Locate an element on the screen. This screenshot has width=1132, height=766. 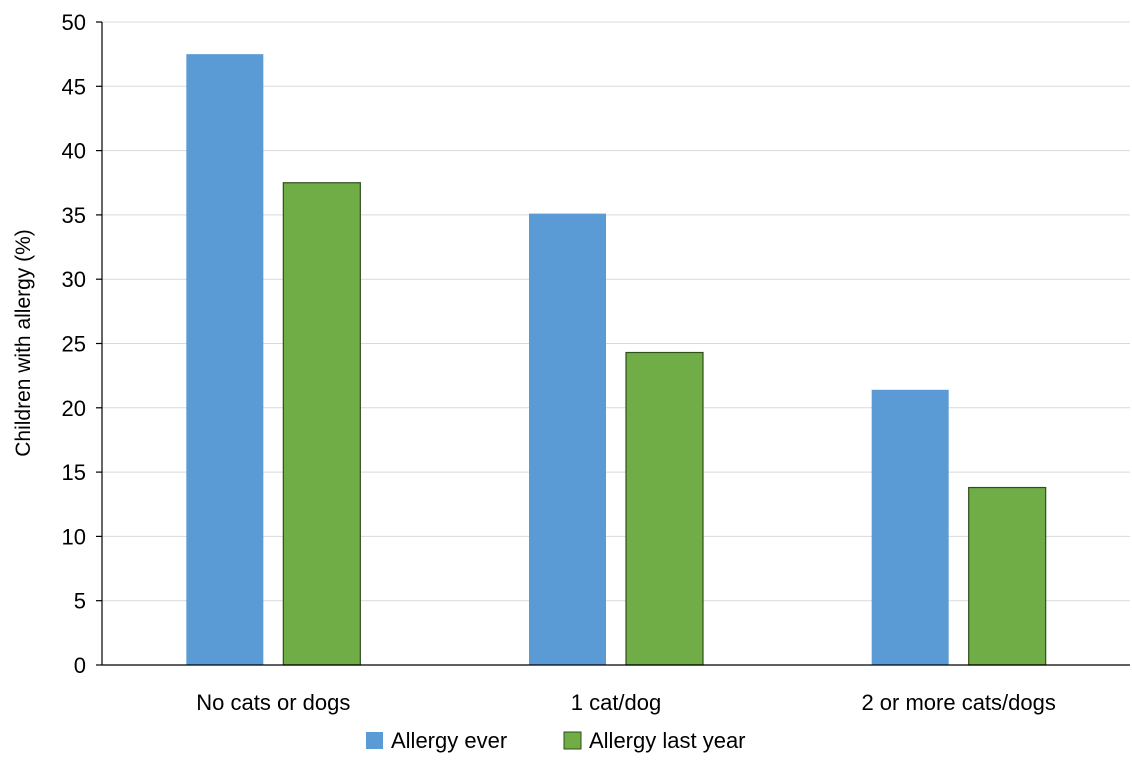
y-tick-label: 30 is located at coordinates (74, 279).